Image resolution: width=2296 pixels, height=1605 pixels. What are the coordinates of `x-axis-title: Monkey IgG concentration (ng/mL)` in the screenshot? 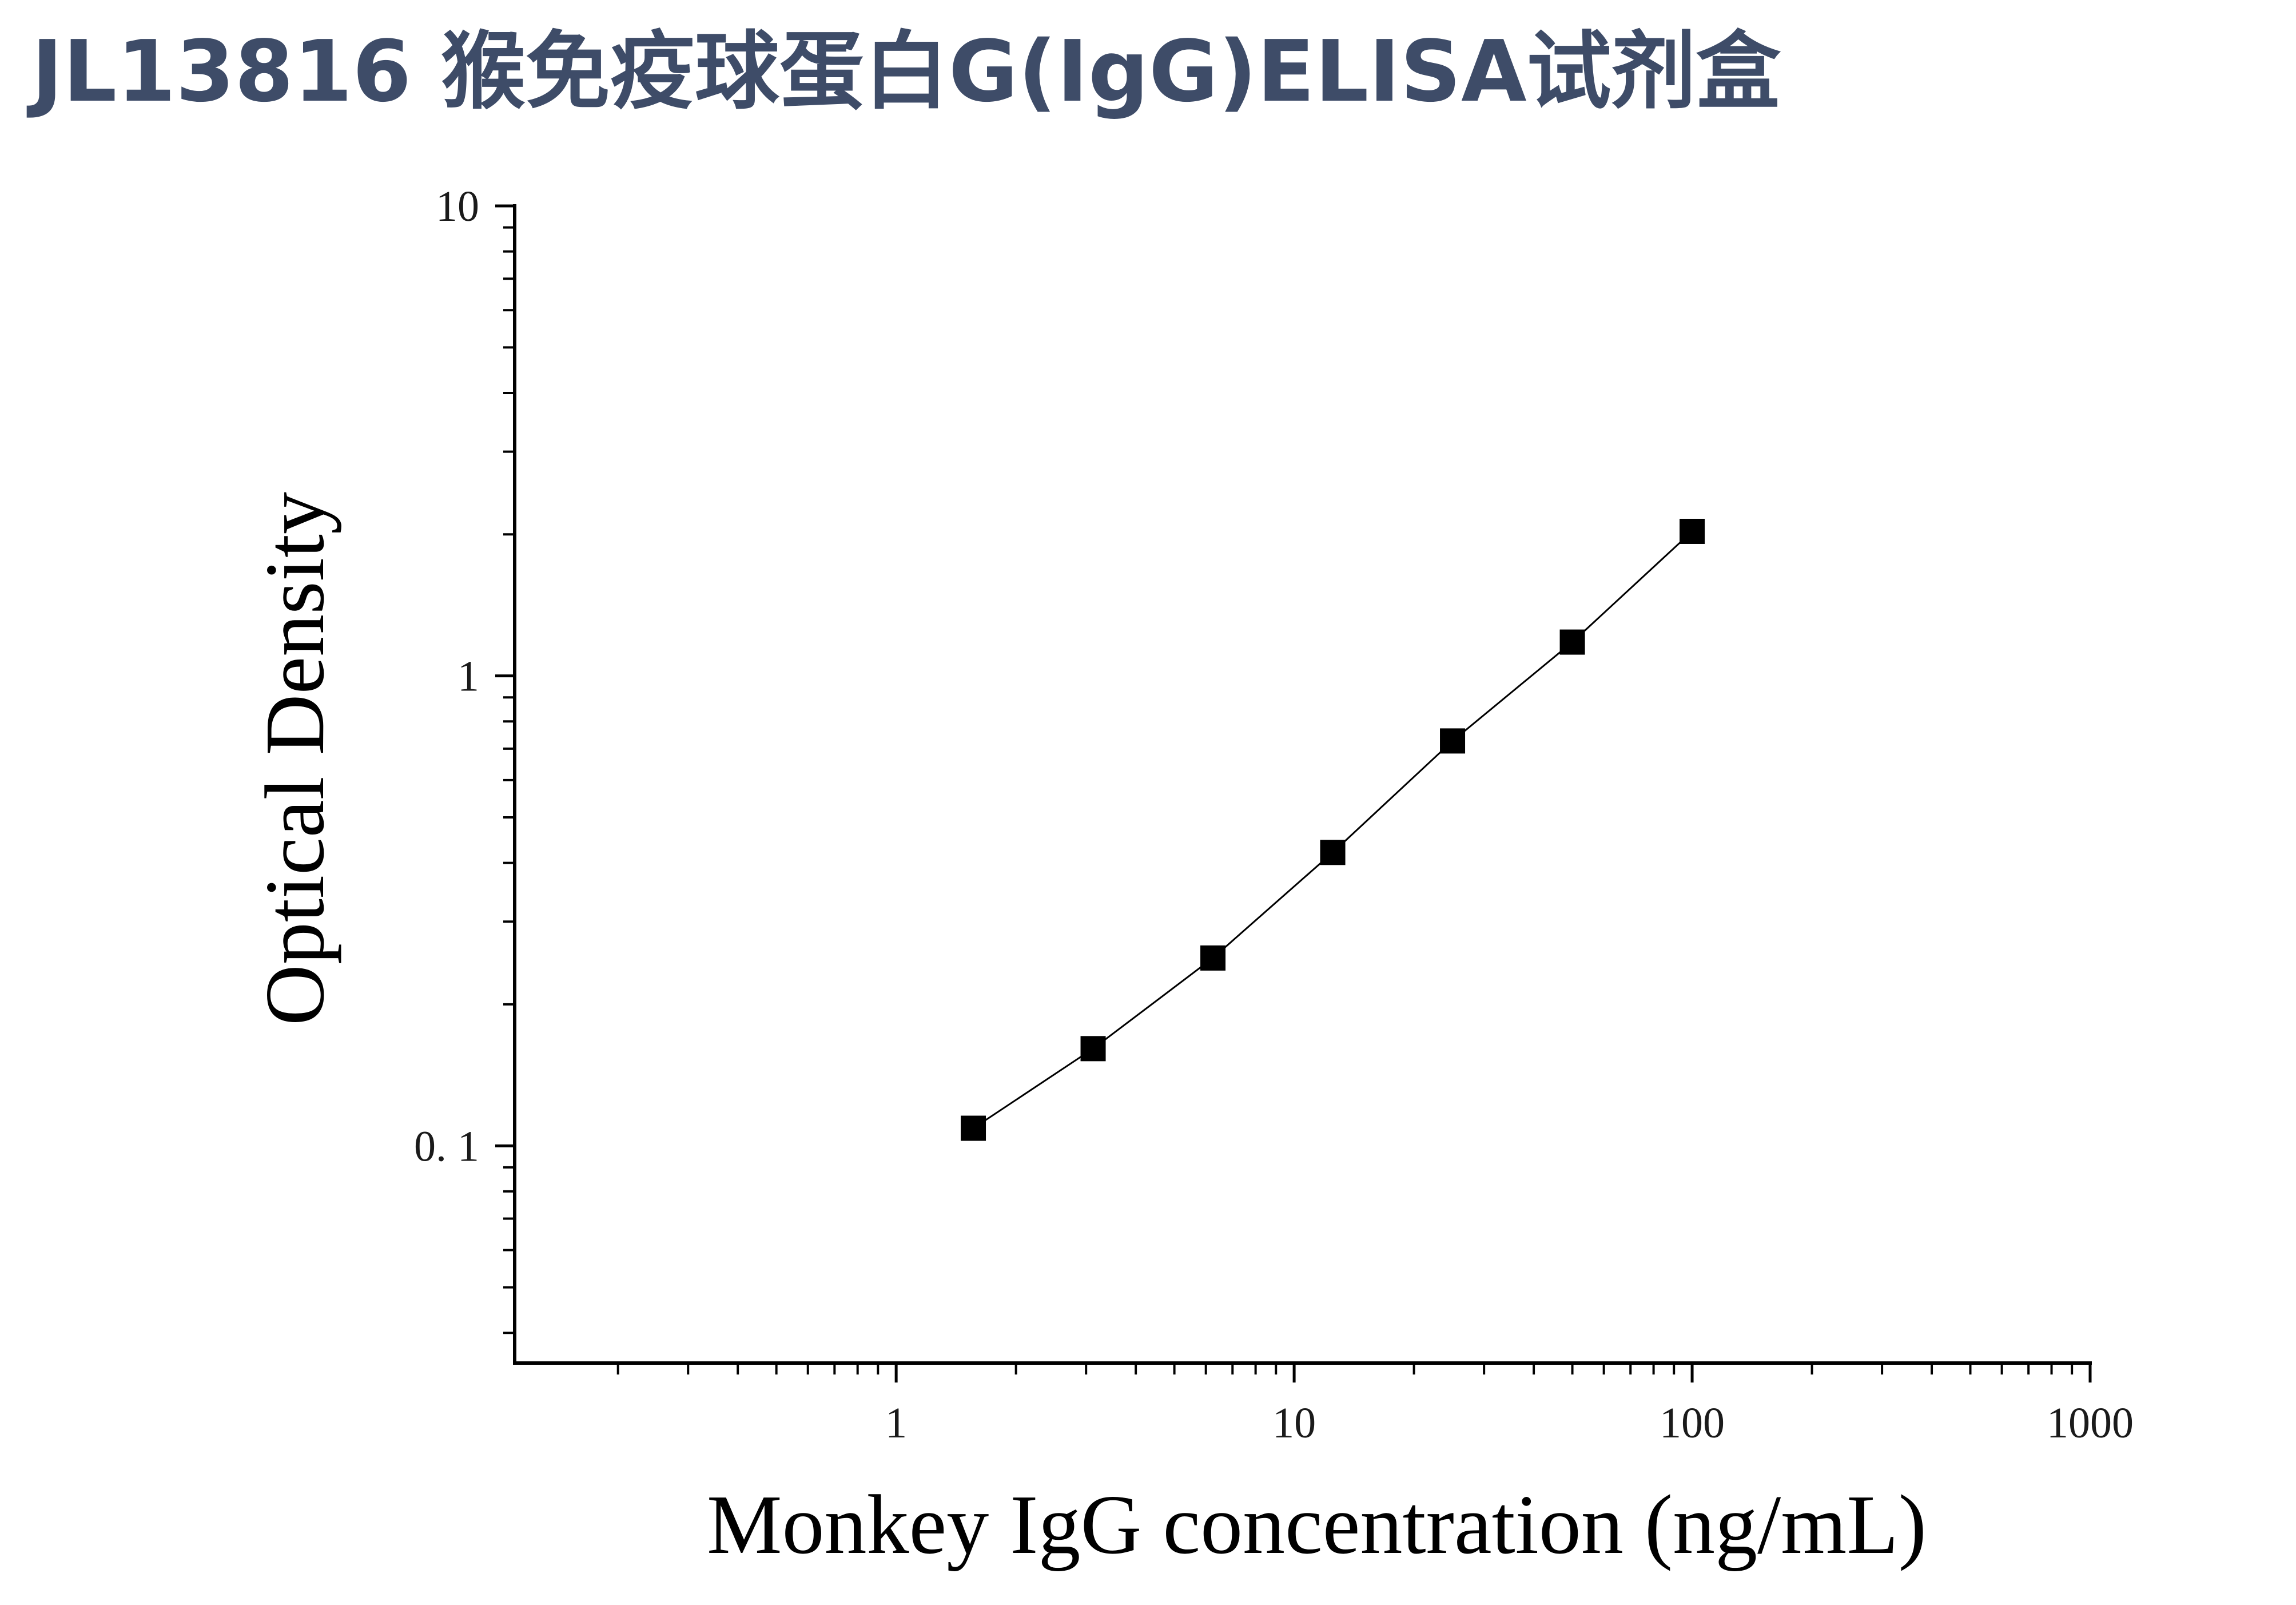 It's located at (1317, 1525).